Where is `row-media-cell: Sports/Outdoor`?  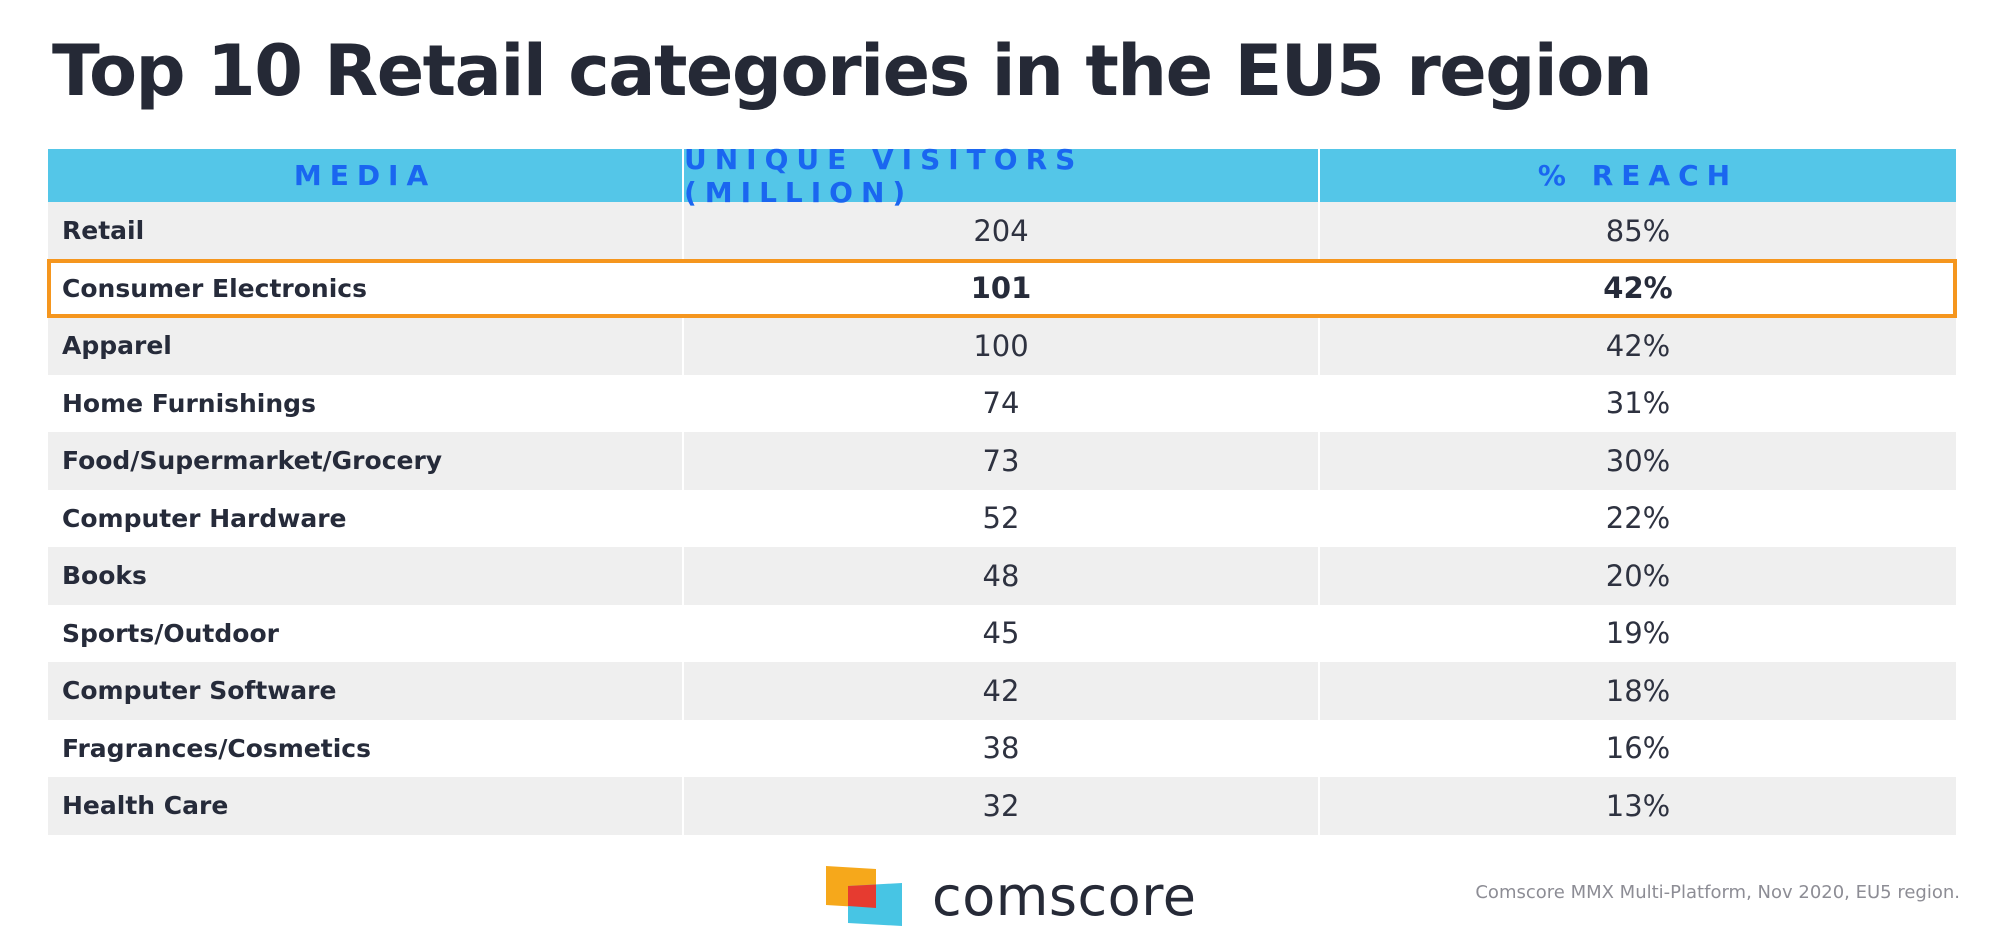 row-media-cell: Sports/Outdoor is located at coordinates (366, 633).